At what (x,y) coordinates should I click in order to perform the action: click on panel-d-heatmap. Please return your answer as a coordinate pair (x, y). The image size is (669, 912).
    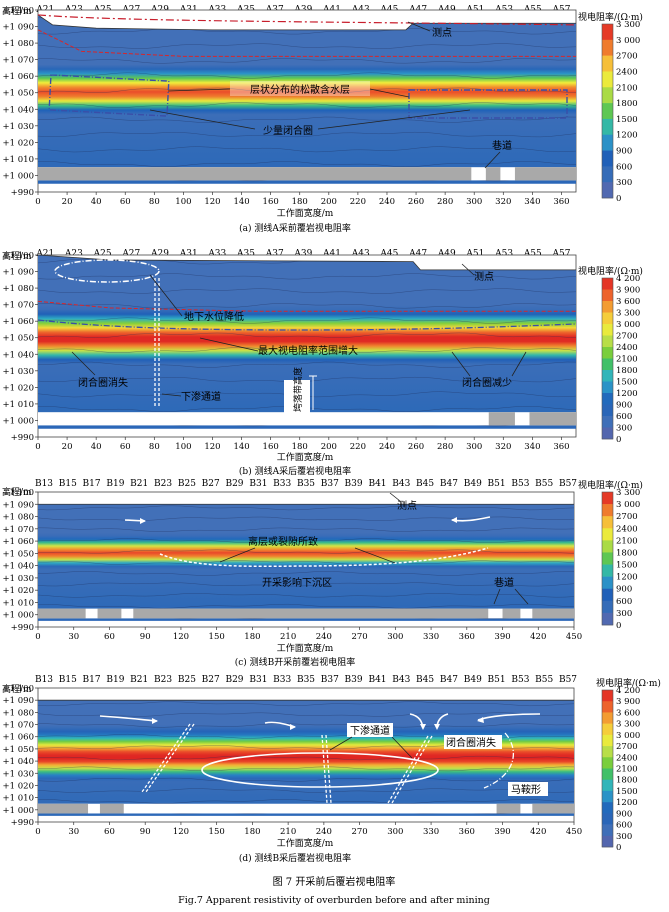
    Looking at the image, I should click on (306, 758).